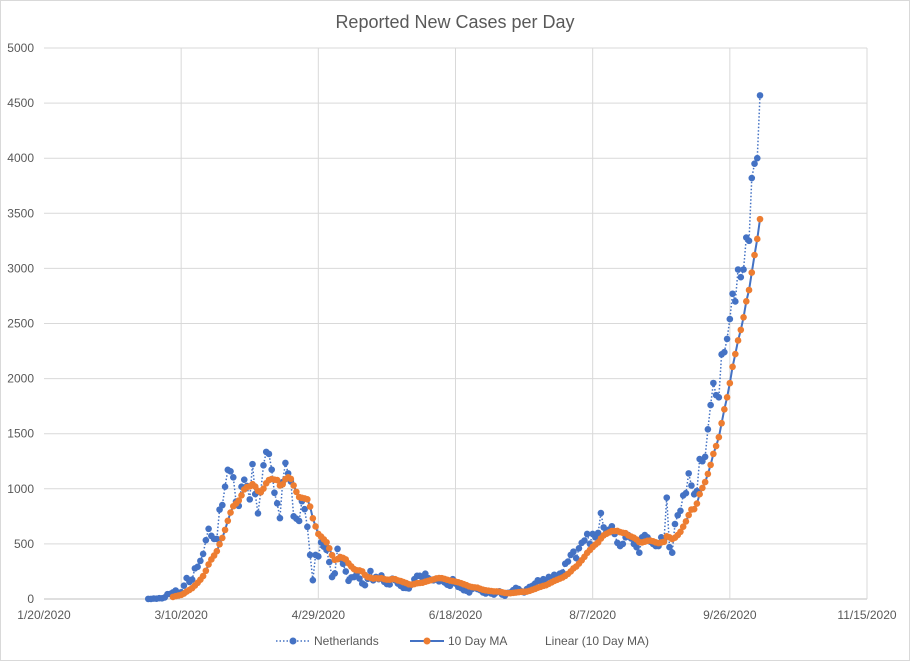  What do you see at coordinates (866, 615) in the screenshot?
I see `x-tick-label: 11/15/2020` at bounding box center [866, 615].